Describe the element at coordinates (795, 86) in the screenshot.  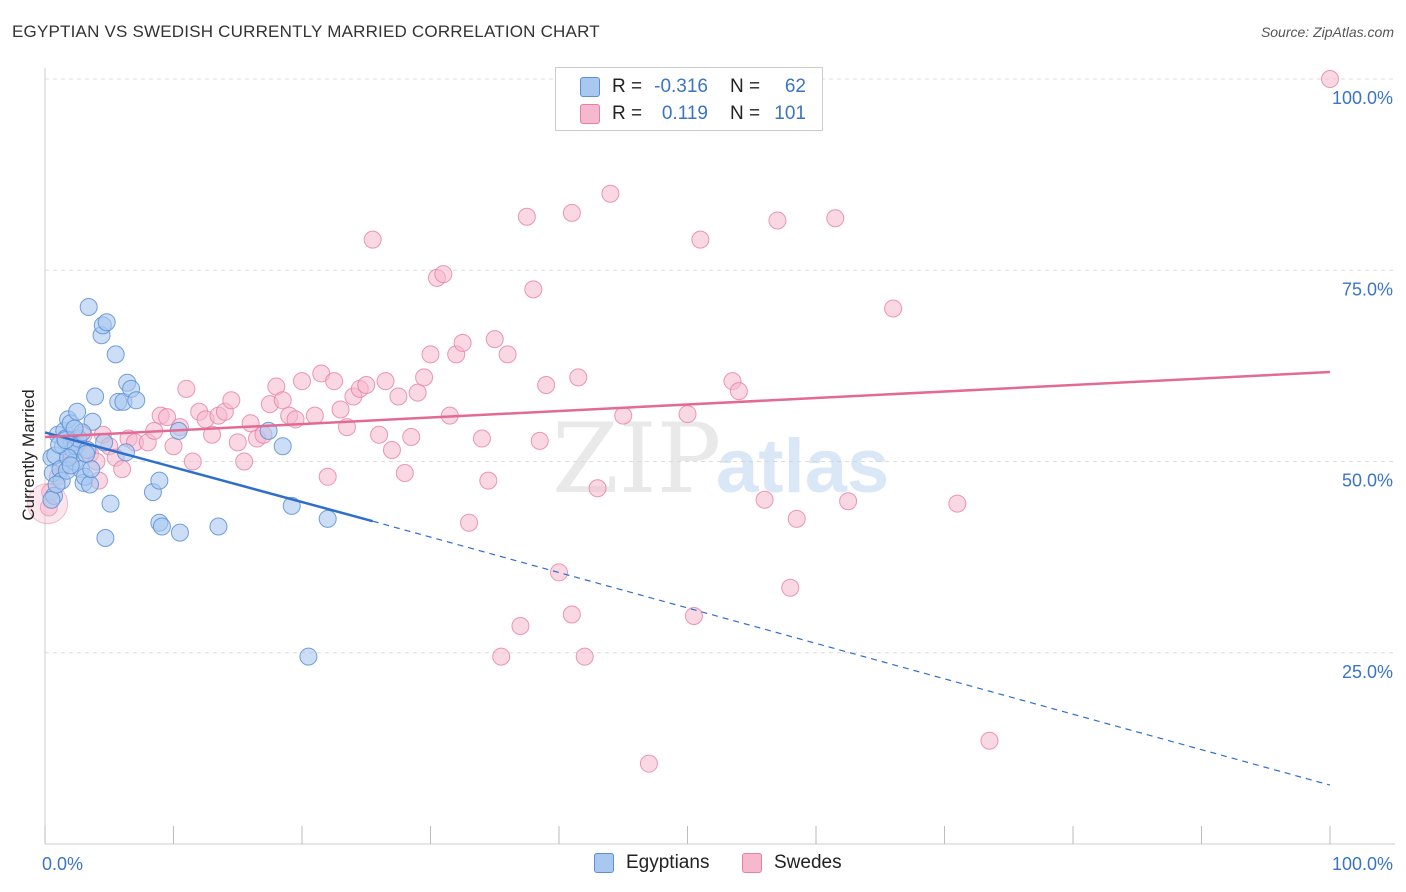
I see `egyptians-n-value: 62` at that location.